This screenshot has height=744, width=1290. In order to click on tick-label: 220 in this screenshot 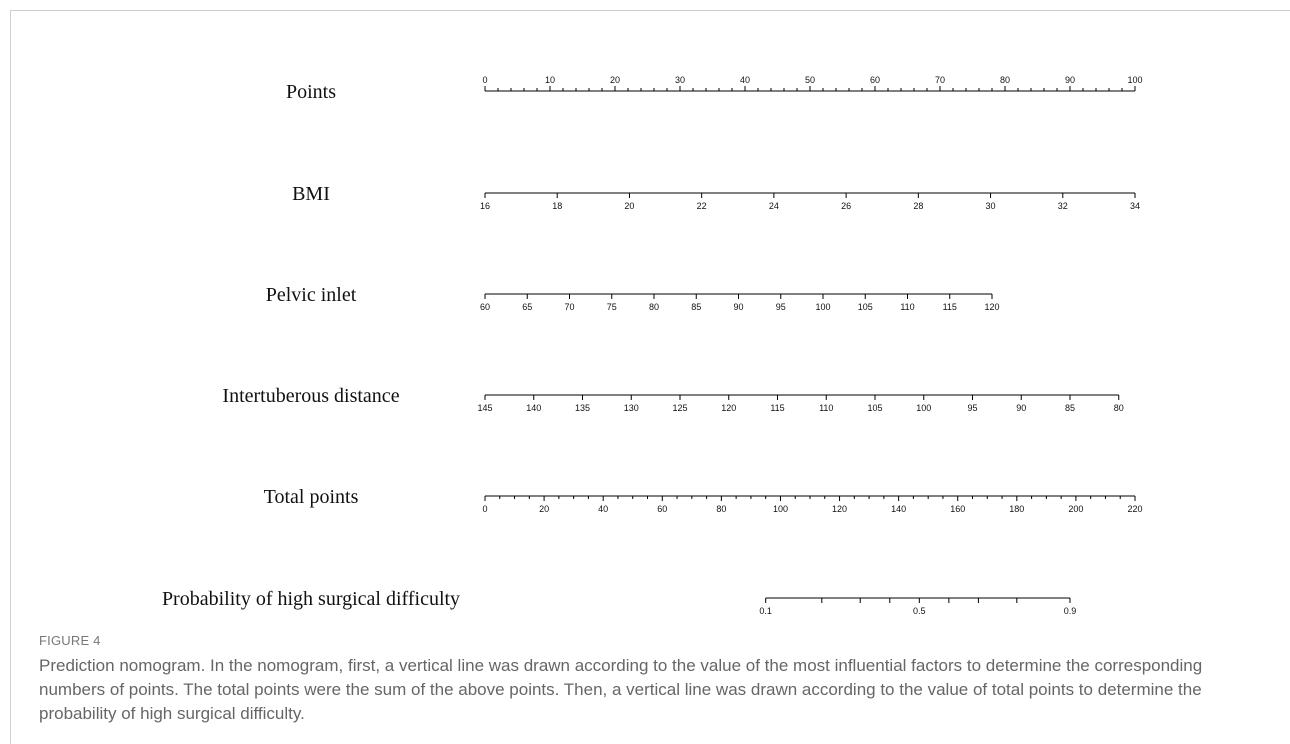, I will do `click(1134, 509)`.